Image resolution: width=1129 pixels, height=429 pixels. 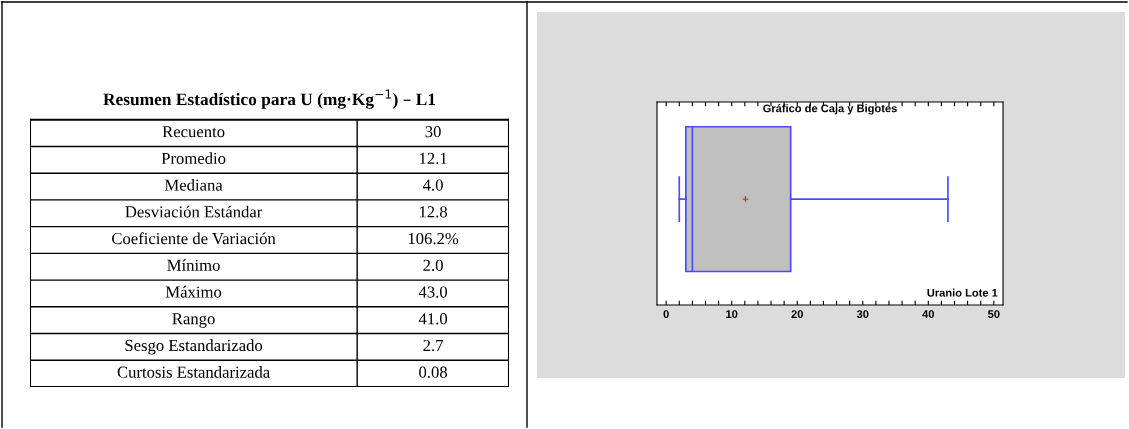 What do you see at coordinates (194, 211) in the screenshot?
I see `category-label: Desviación Estándar` at bounding box center [194, 211].